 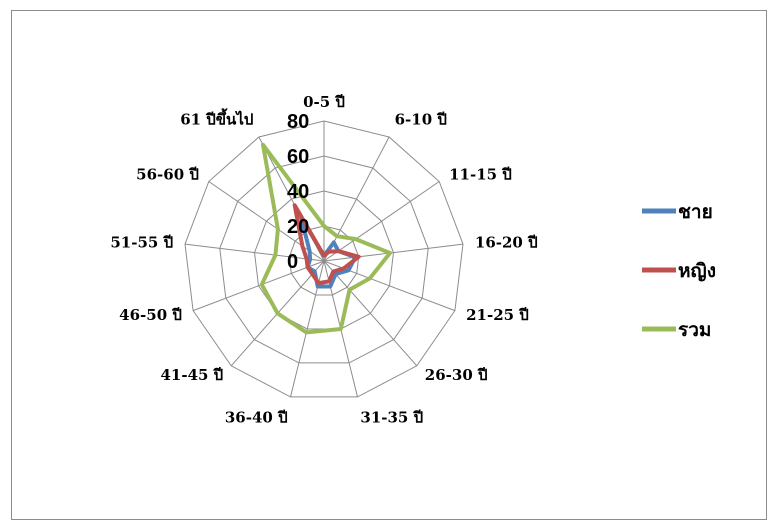 I want to click on category-label: 36-40 ปี, so click(x=256, y=418).